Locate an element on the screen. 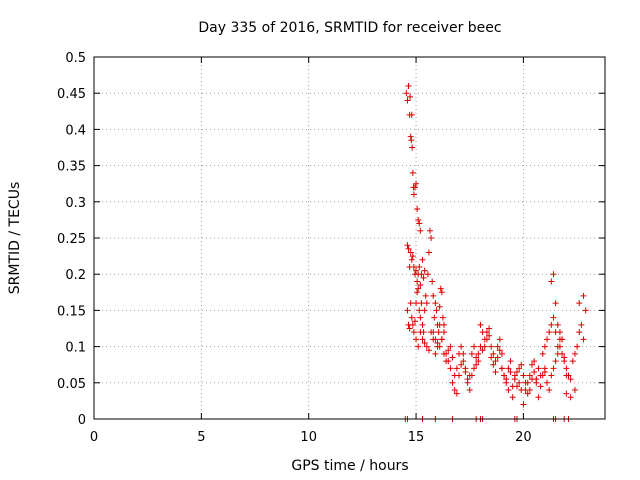  y-tick-label: 0.05 is located at coordinates (71, 384).